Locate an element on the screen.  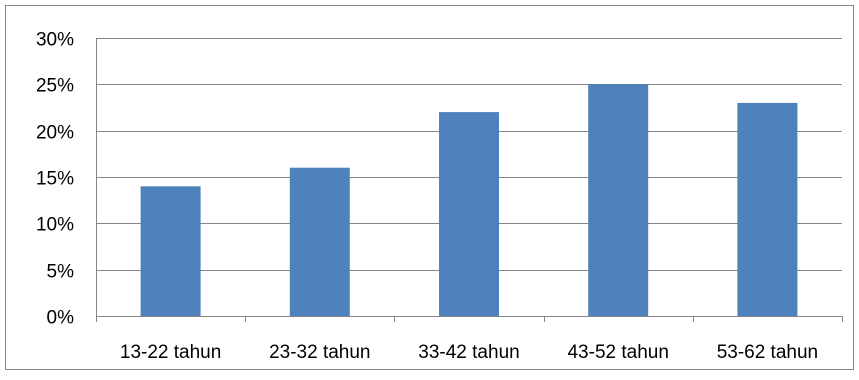
bar-43-52-tahun is located at coordinates (618, 200).